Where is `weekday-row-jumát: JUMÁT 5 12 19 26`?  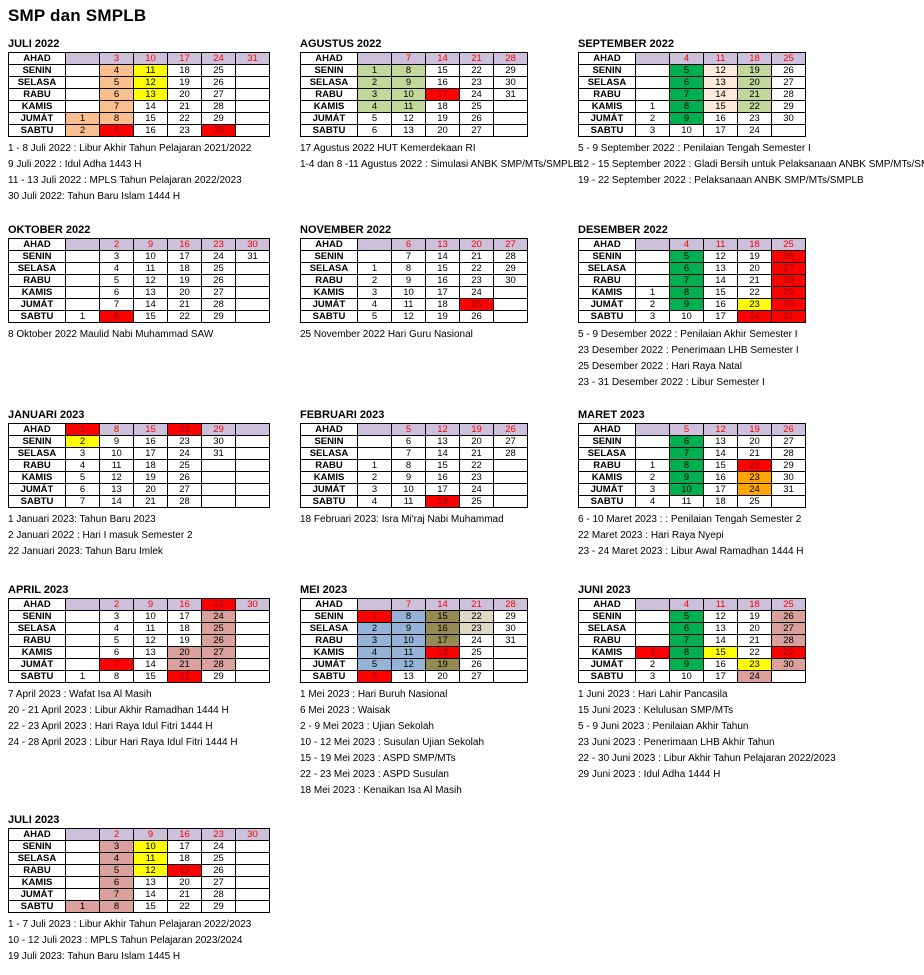
weekday-row-jumát: JUMÁT 5 12 19 26 is located at coordinates (414, 118).